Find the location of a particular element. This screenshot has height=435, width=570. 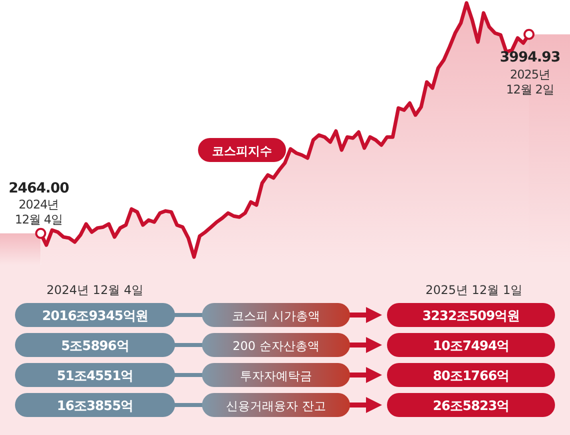

annotation: 2025년 12월 2일 is located at coordinates (530, 81).